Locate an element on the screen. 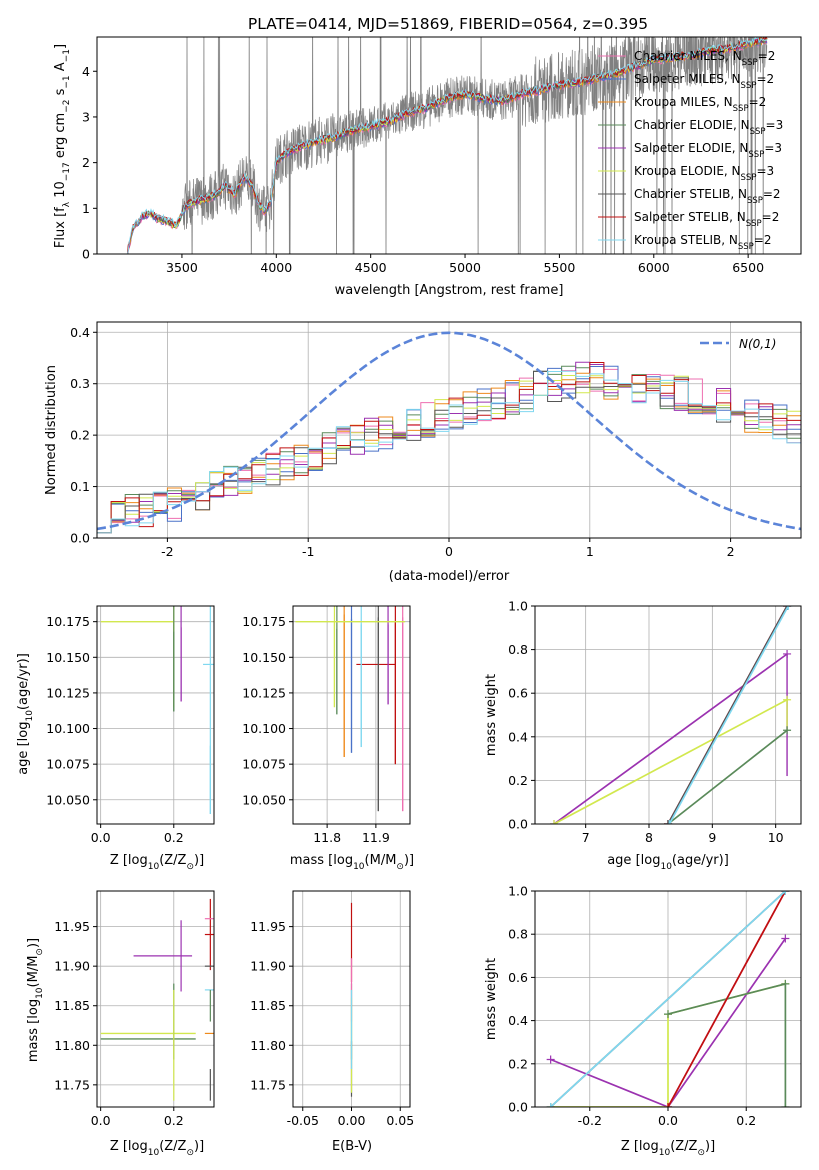  x-tick-label: 0.05 is located at coordinates (400, 1120).